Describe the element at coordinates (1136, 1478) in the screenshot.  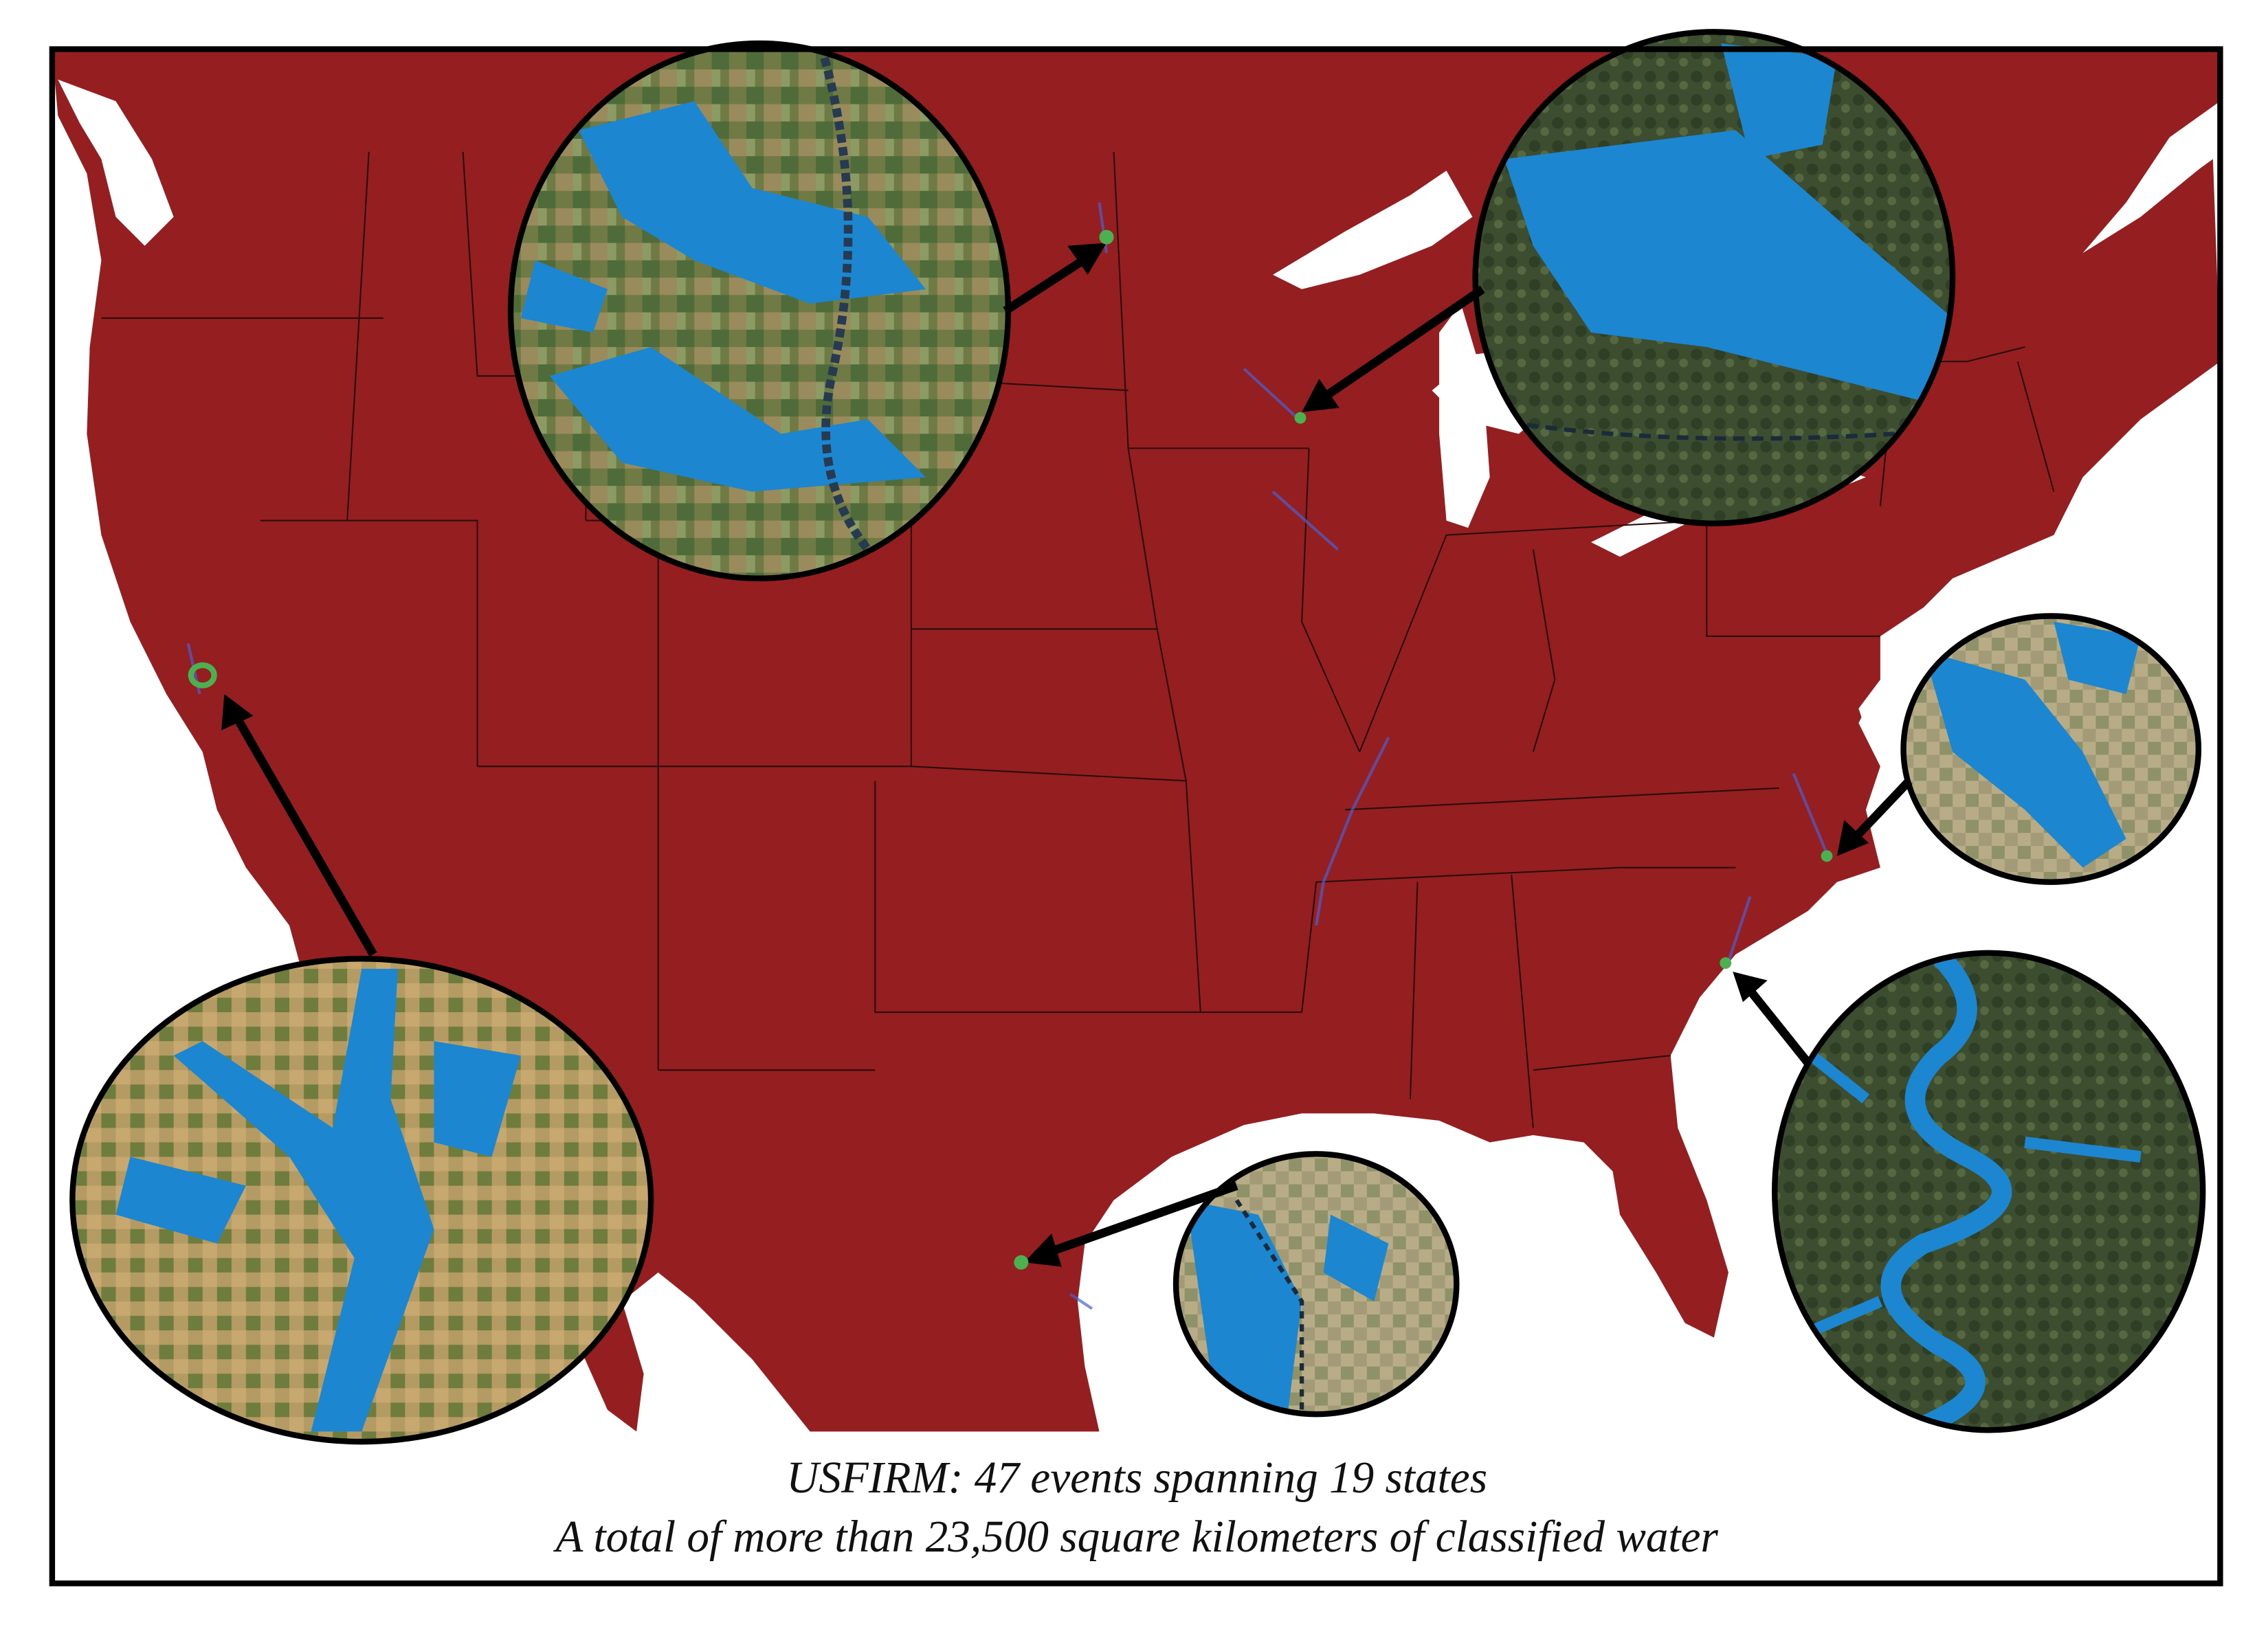
I see `caption-line: USFIRM: 47 events spanning 19 states` at that location.